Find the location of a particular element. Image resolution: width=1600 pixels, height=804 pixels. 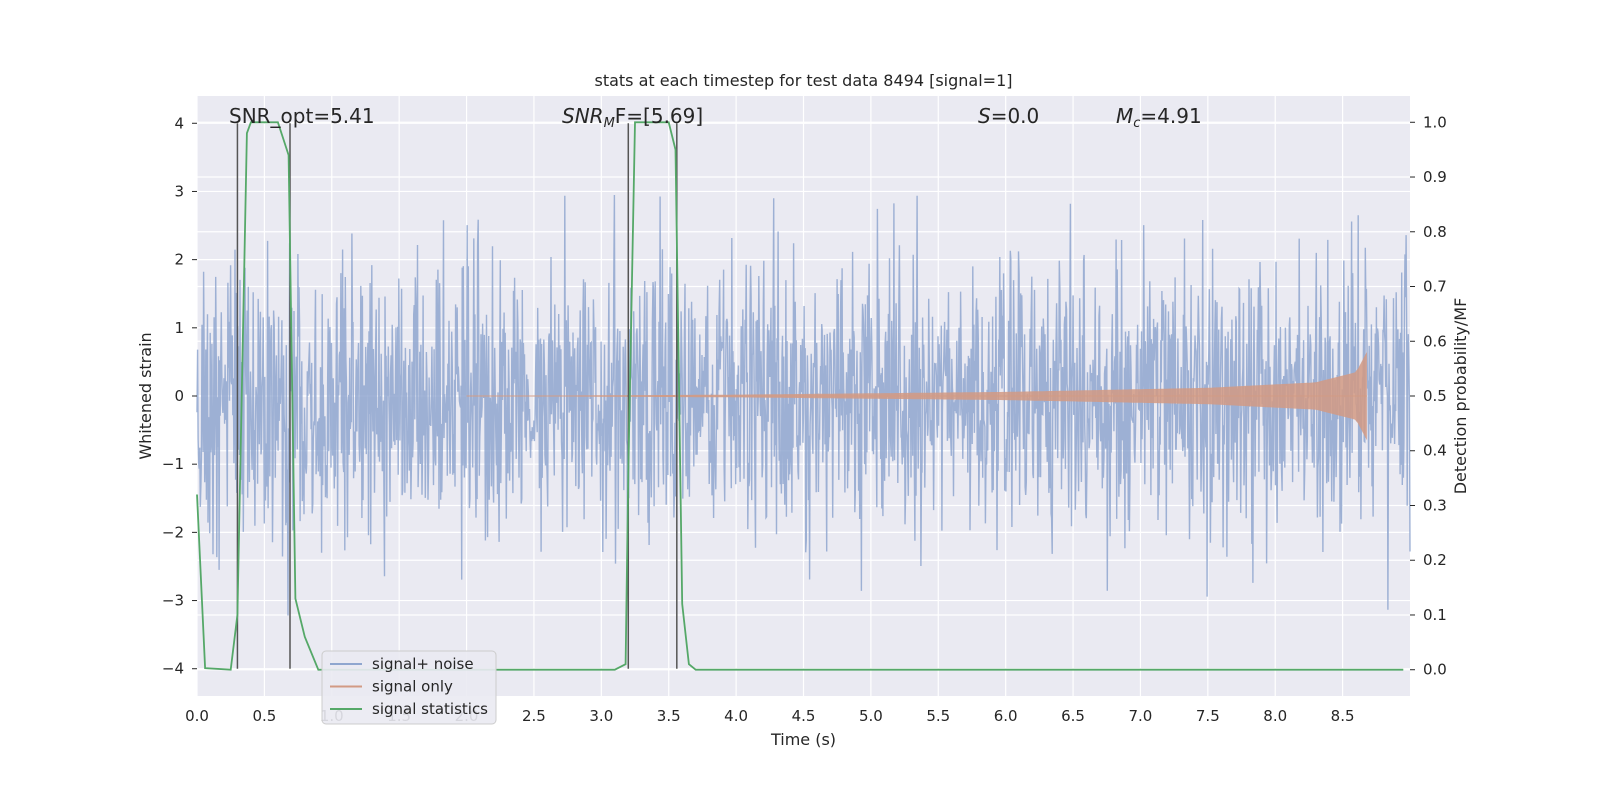

x-tick-label: 0.5 is located at coordinates (264, 716).